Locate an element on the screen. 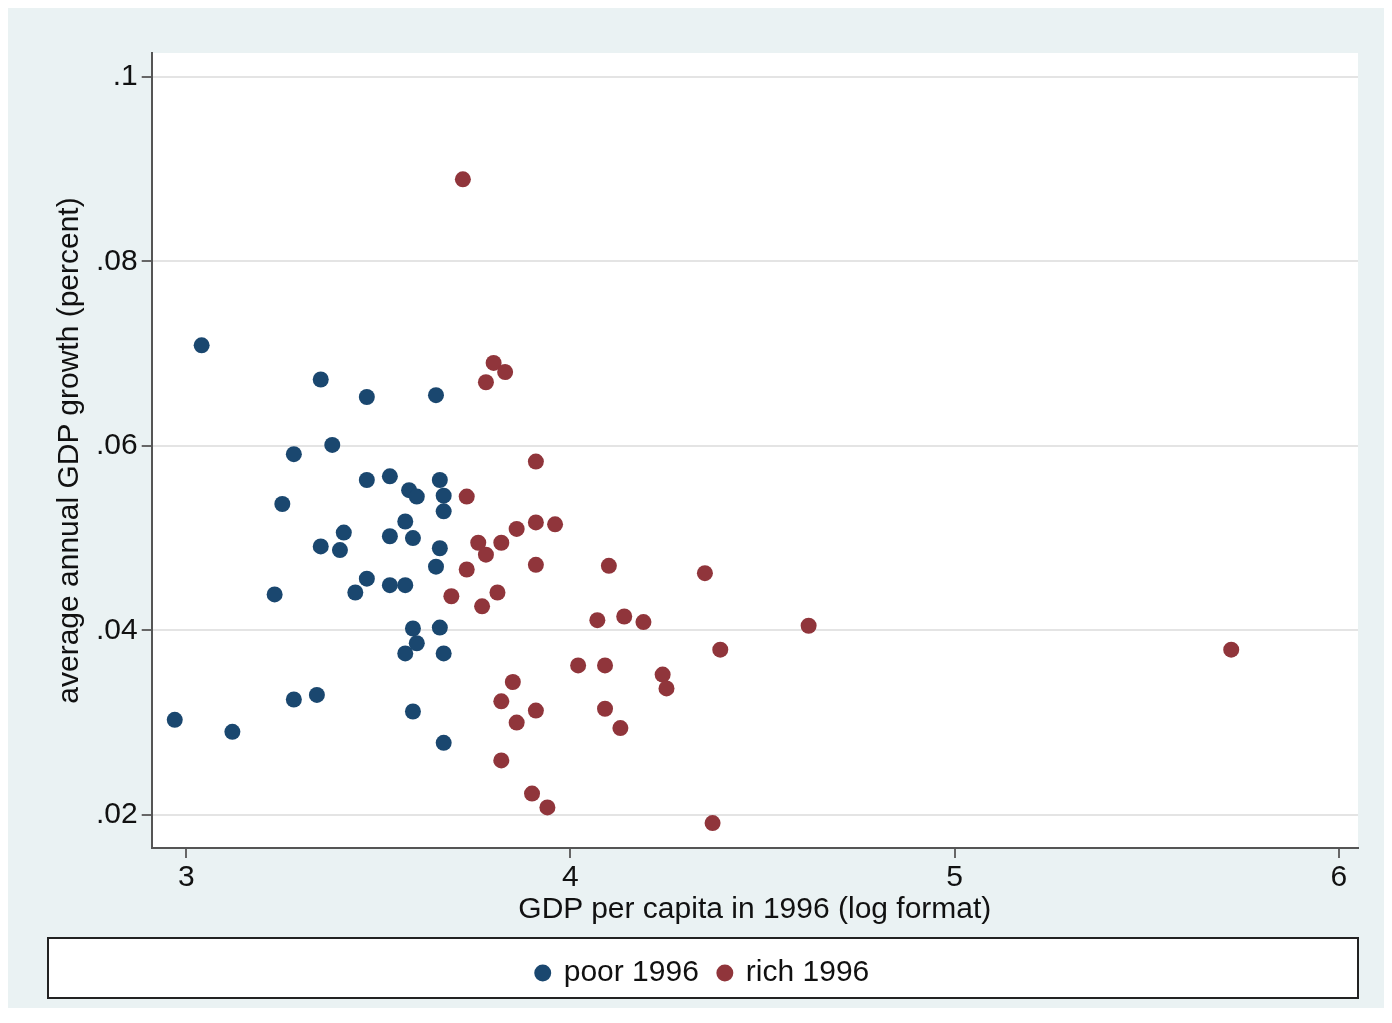 This screenshot has width=1392, height=1023. x-tick-label: 6 is located at coordinates (1339, 876).